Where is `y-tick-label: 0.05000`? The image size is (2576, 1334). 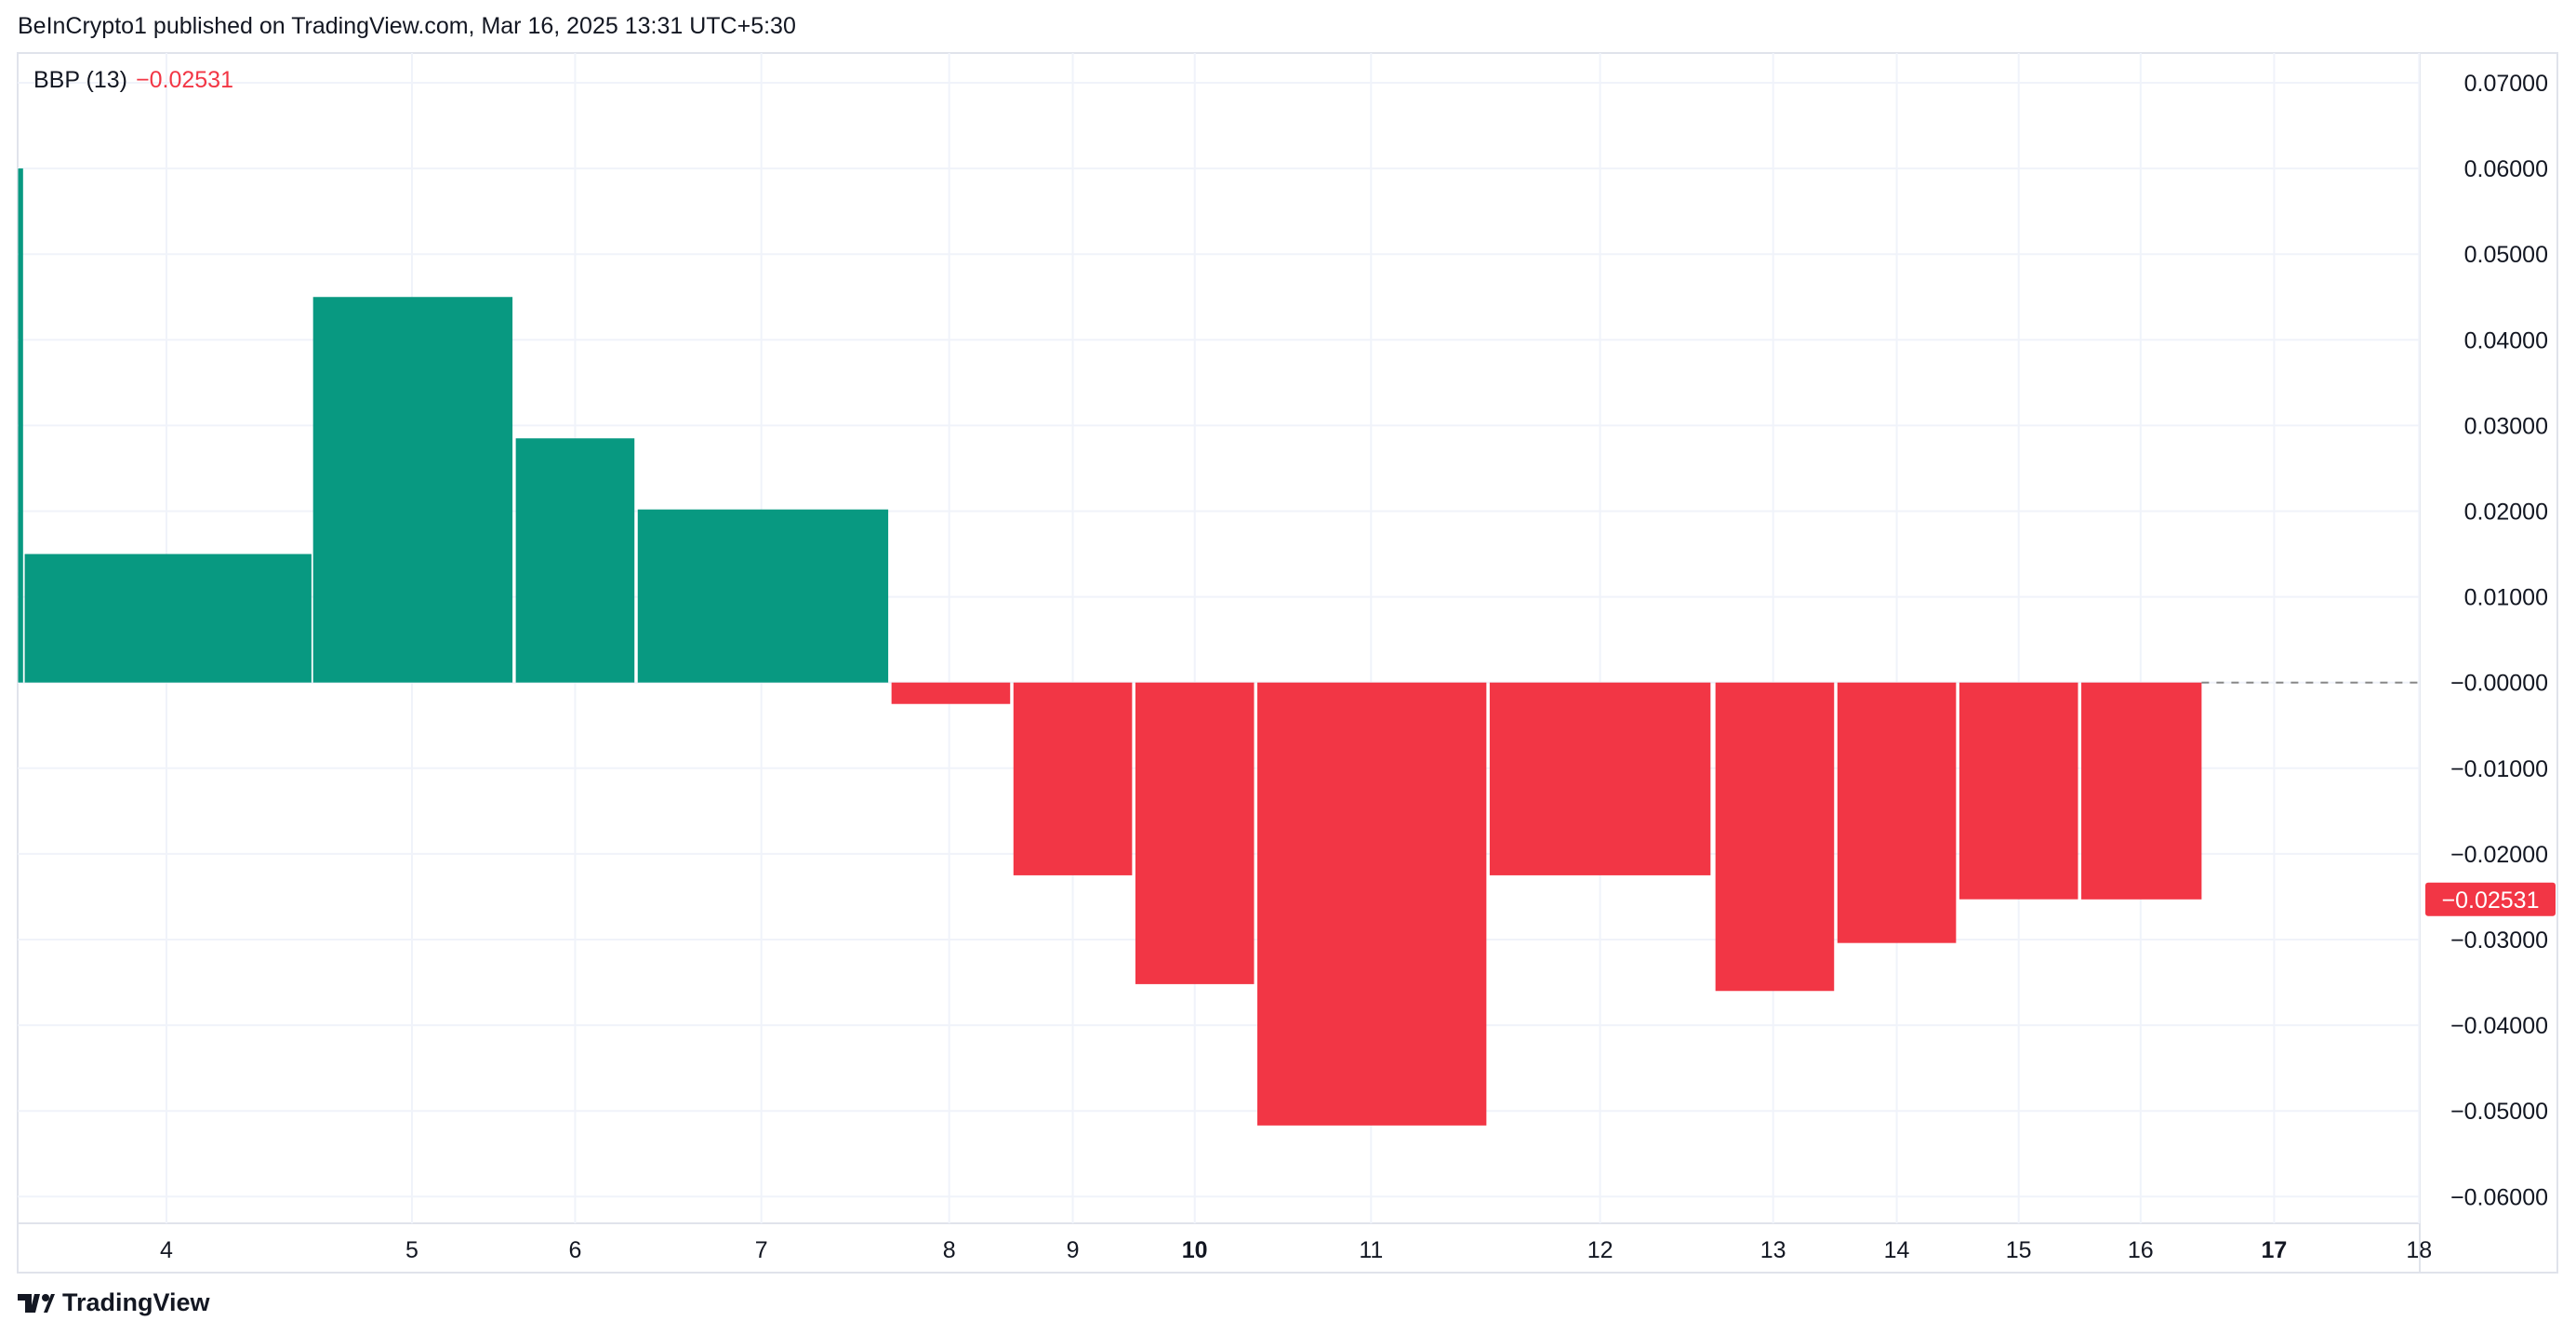 y-tick-label: 0.05000 is located at coordinates (2506, 255).